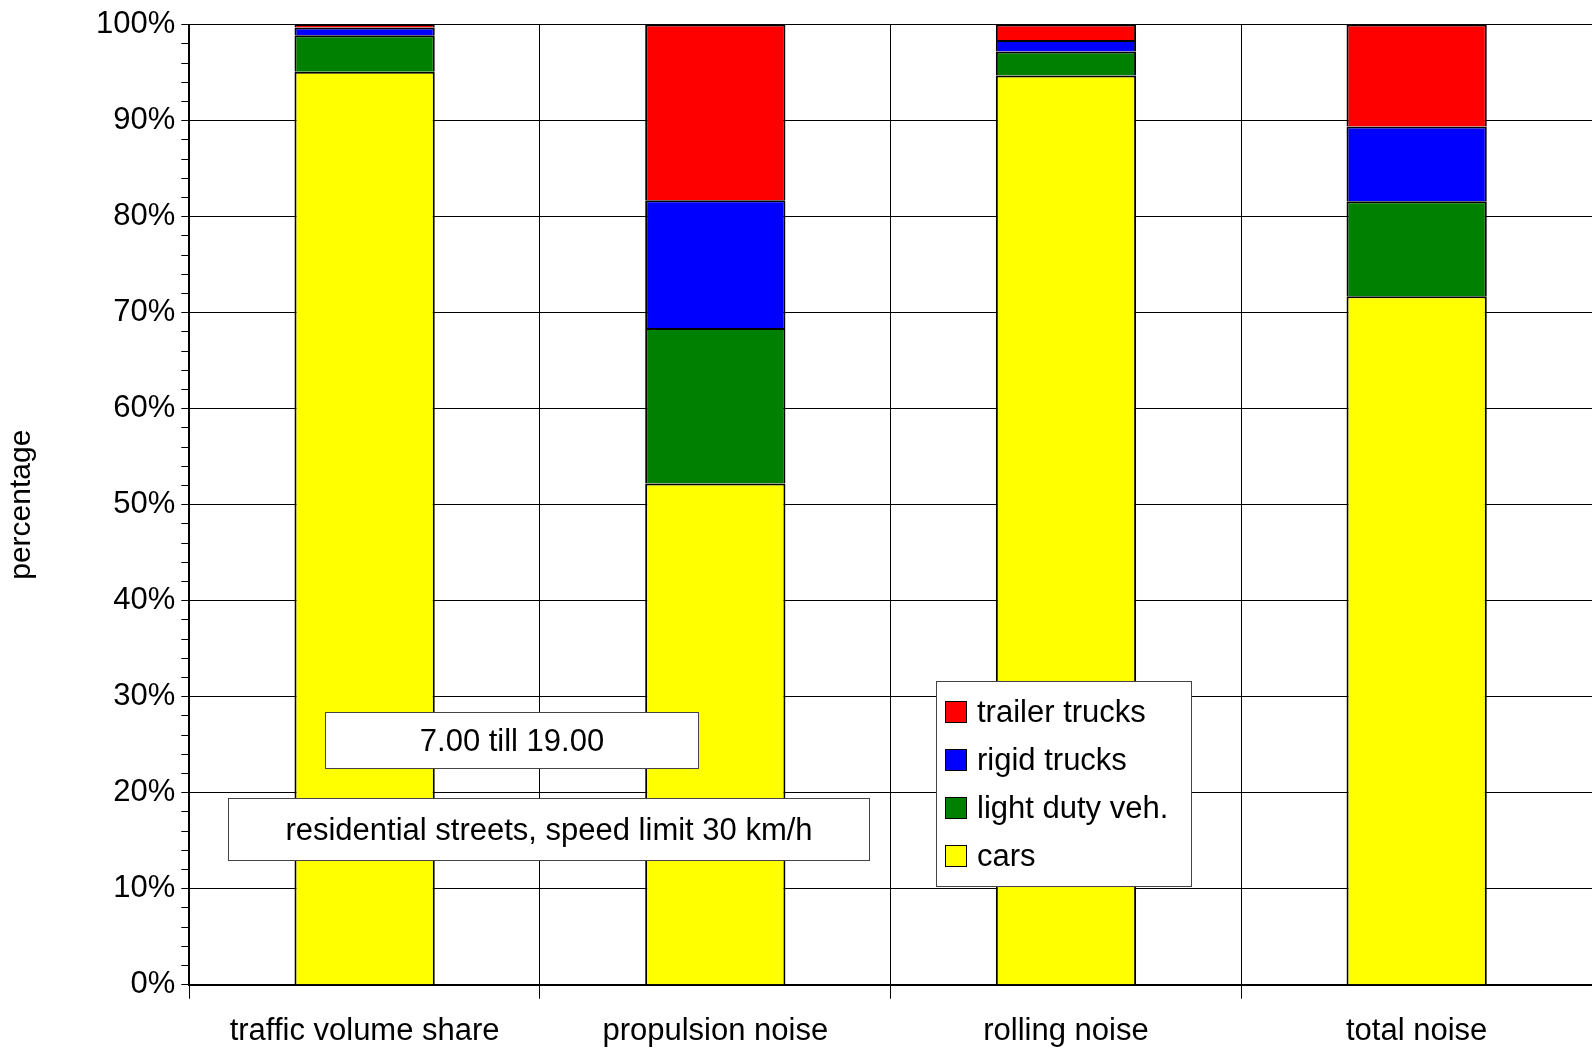 Image resolution: width=1592 pixels, height=1064 pixels. What do you see at coordinates (20, 504) in the screenshot?
I see `y-axis-title: percentage` at bounding box center [20, 504].